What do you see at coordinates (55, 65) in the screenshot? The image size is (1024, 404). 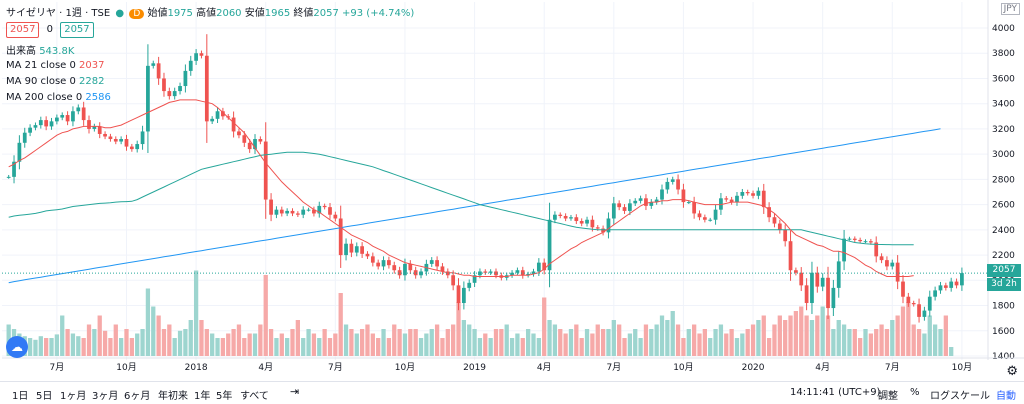 I see `ma21-legend: MA 21 close 0 2037` at bounding box center [55, 65].